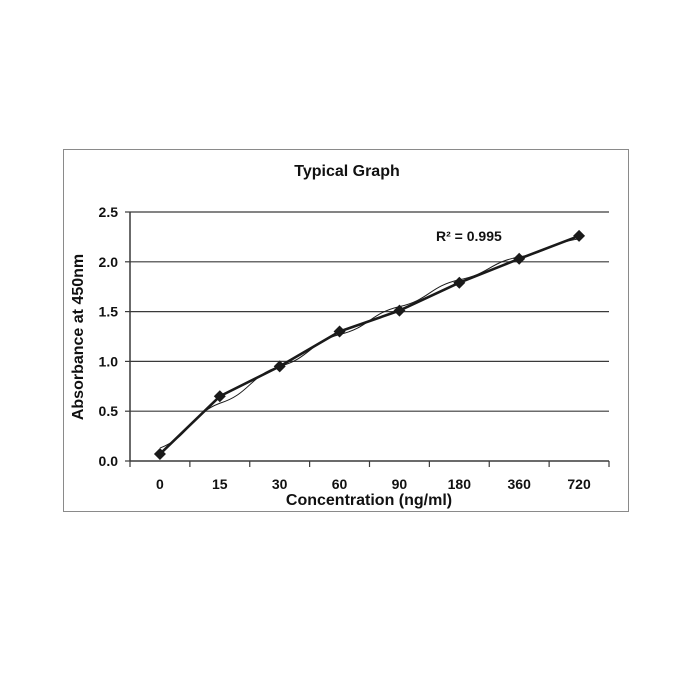 The image size is (700, 700). Describe the element at coordinates (109, 212) in the screenshot. I see `y-tick-label: 2.5` at that location.